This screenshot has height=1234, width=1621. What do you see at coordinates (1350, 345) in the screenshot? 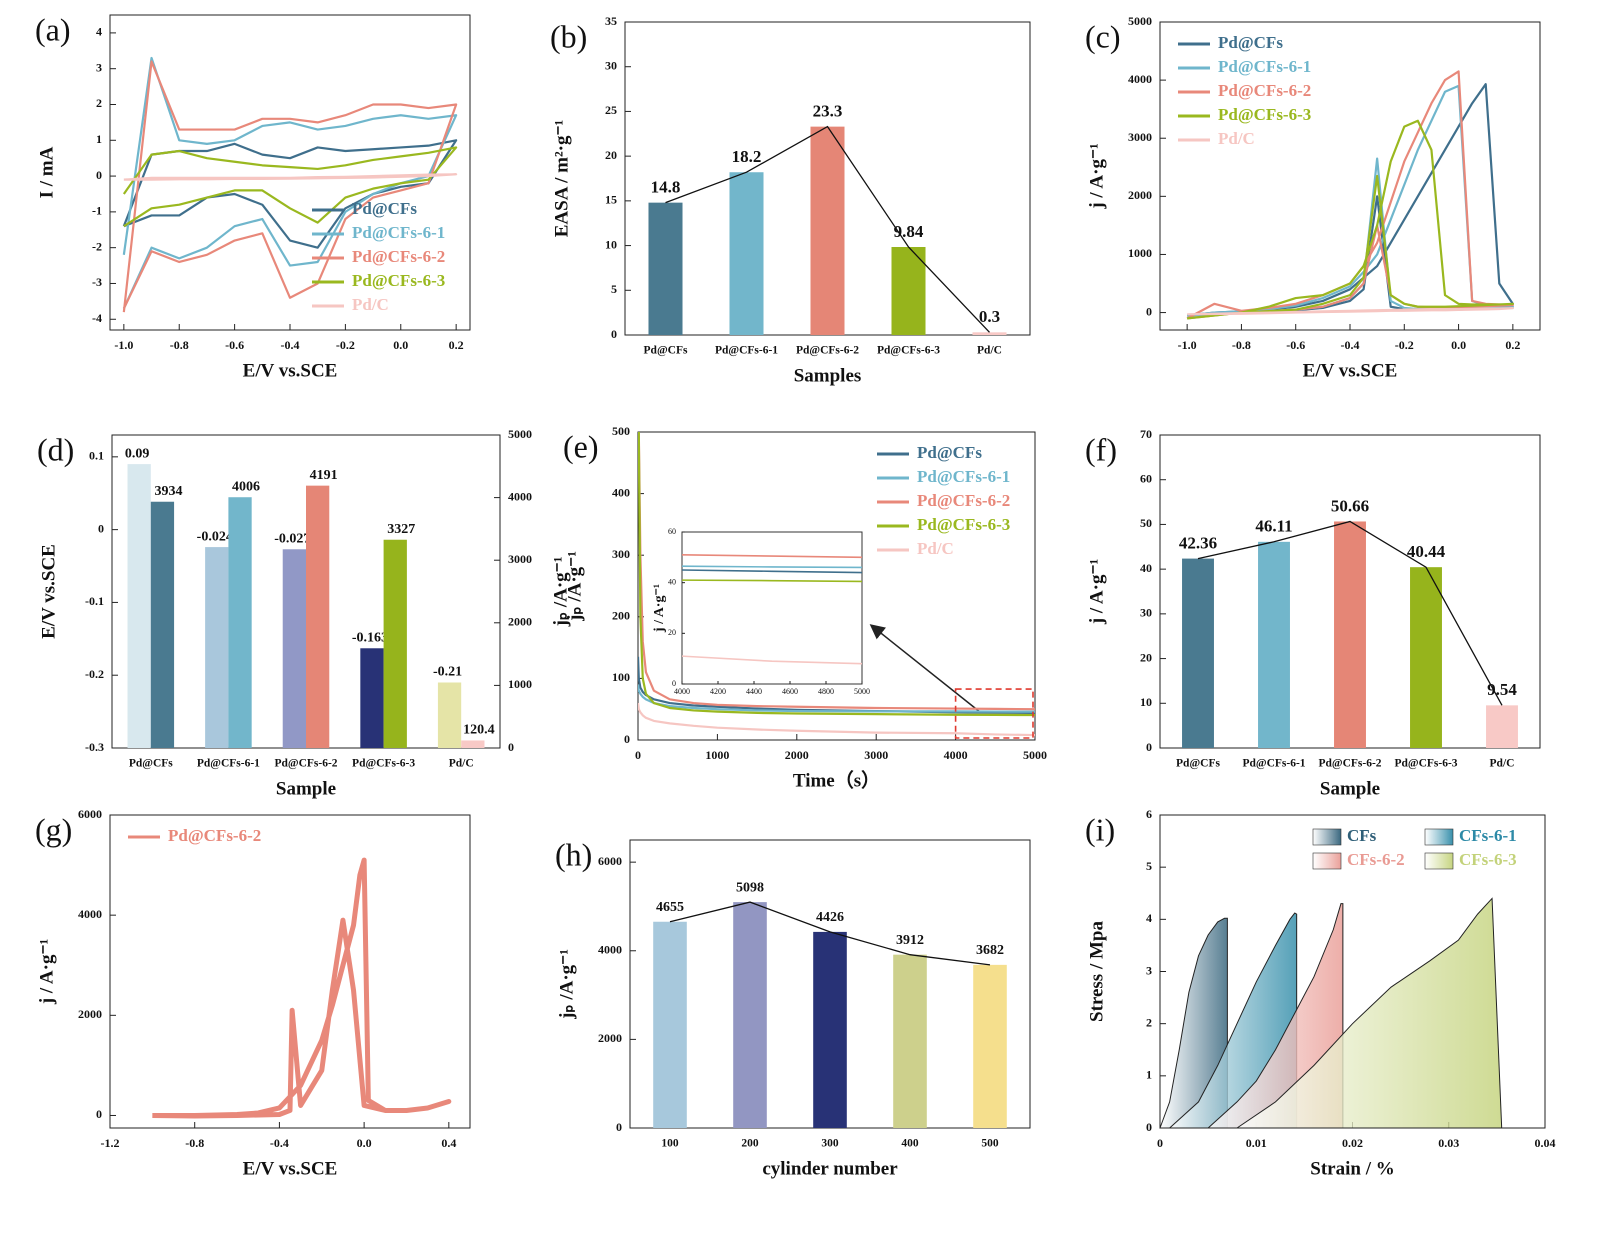
I see `x-tick-label: -0.4` at bounding box center [1350, 345].